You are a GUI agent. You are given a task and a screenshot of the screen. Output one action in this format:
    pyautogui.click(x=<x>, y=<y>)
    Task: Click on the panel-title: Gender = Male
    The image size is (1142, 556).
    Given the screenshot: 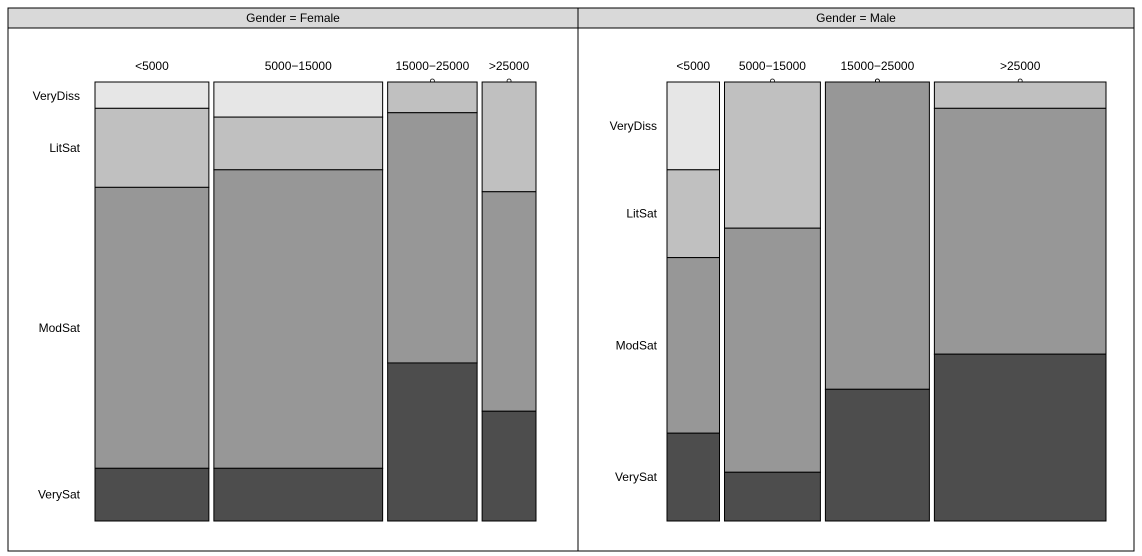 What is the action you would take?
    pyautogui.click(x=856, y=18)
    